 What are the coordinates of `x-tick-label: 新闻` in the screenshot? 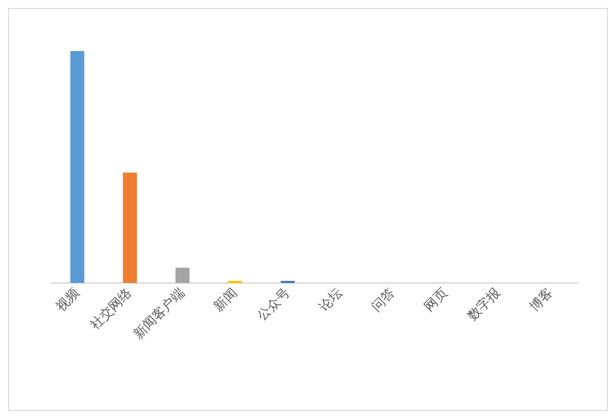 It's located at (225, 300).